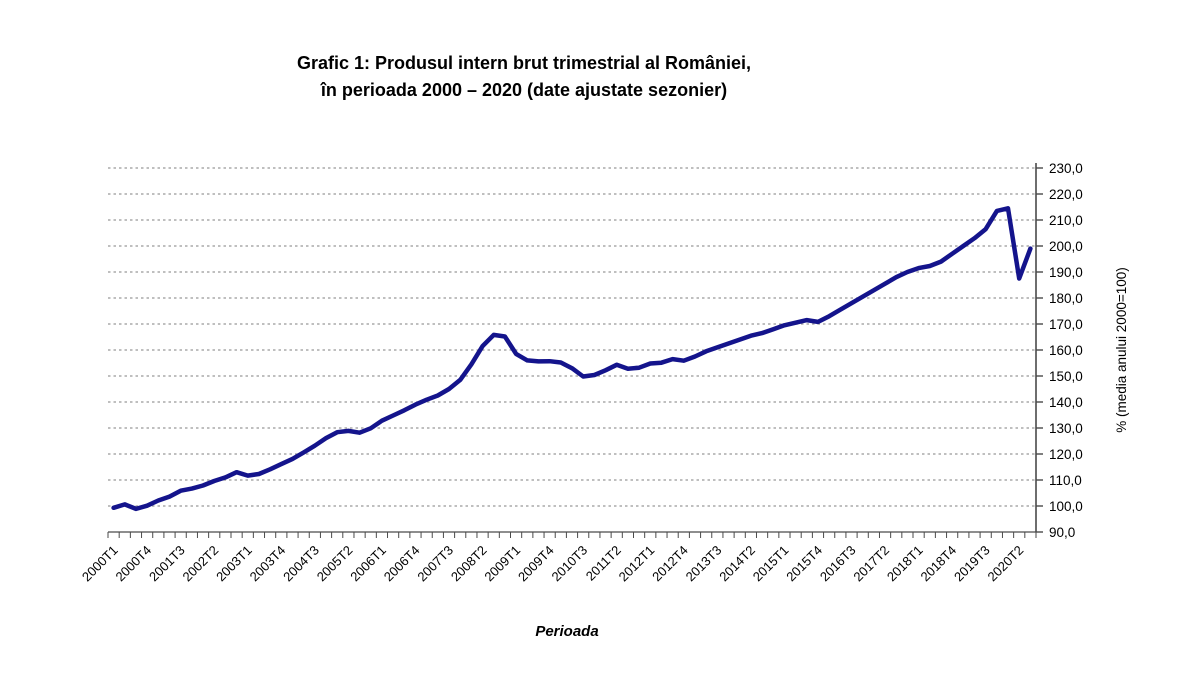  Describe the element at coordinates (1066, 220) in the screenshot. I see `y-tick-label: 210,0` at that location.